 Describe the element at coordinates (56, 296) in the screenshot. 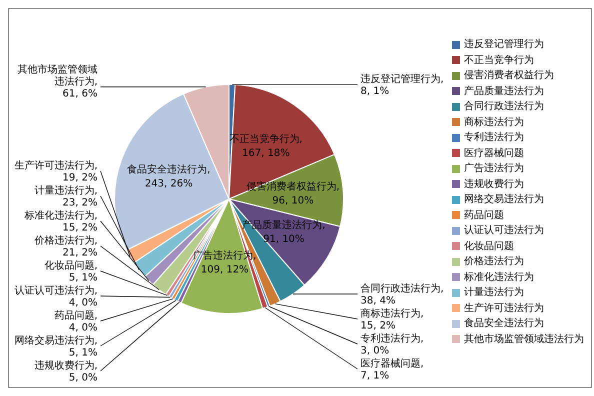

I see `data-label: 认证认可违法行为, 4, 0%` at that location.